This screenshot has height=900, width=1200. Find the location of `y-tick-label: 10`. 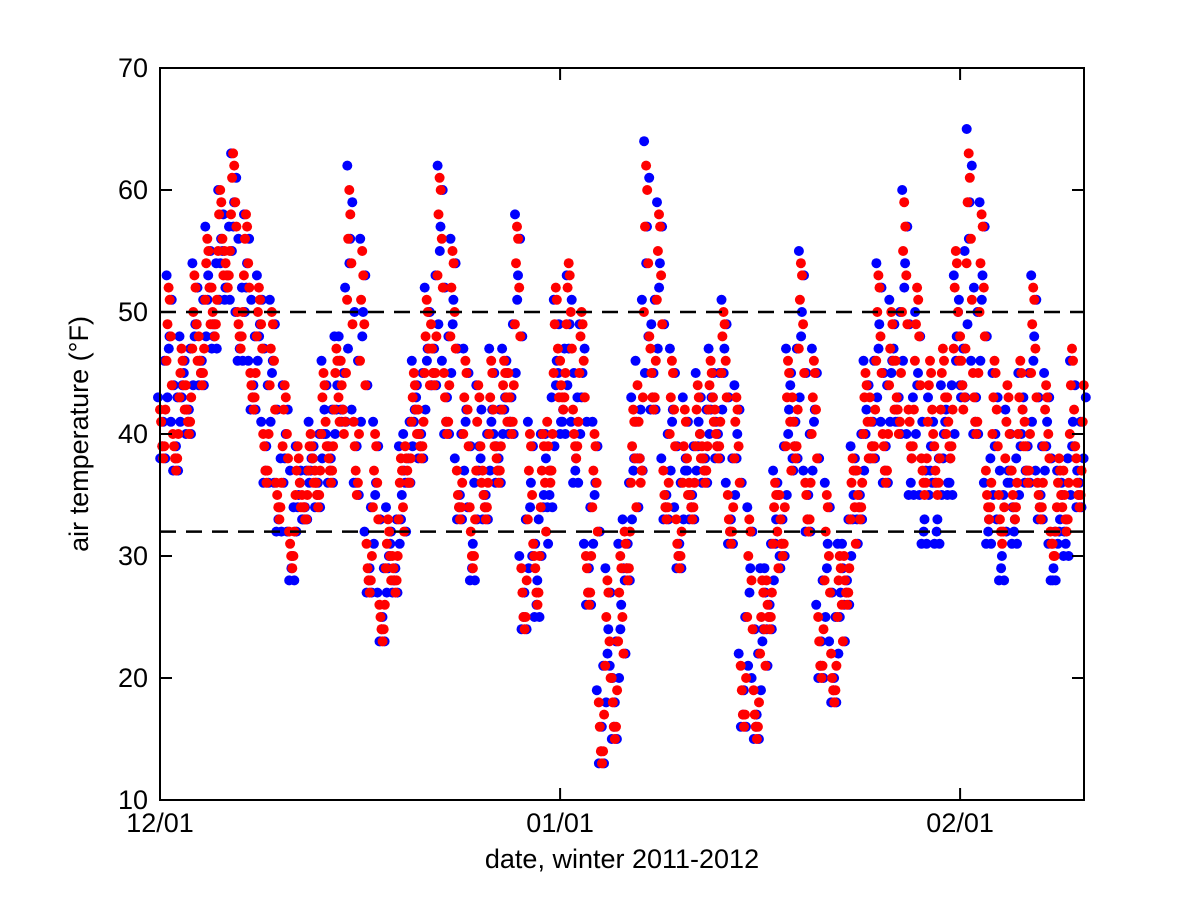

y-tick-label: 10 is located at coordinates (133, 800).